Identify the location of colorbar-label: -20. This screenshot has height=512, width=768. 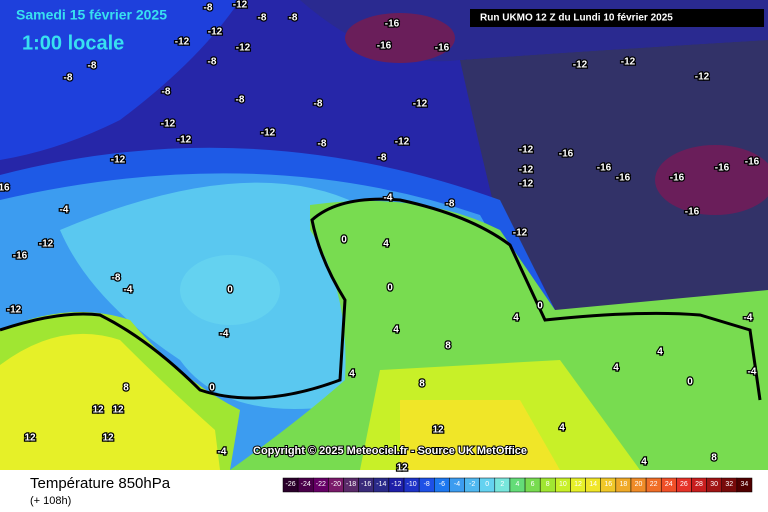
(336, 484).